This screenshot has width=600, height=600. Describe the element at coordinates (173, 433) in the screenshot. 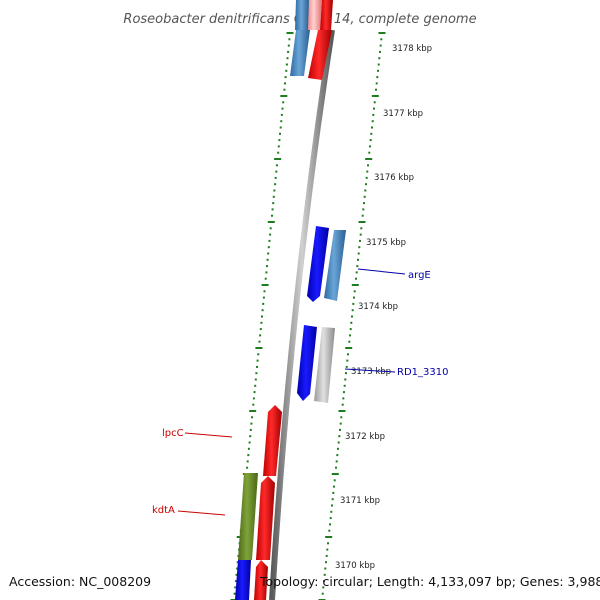

I see `gene-label-lpcC: lpcC` at that location.